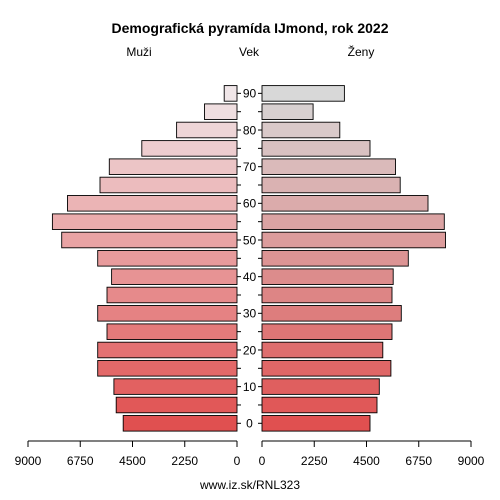 This screenshot has height=500, width=500. I want to click on female-bar-90+, so click(303, 93).